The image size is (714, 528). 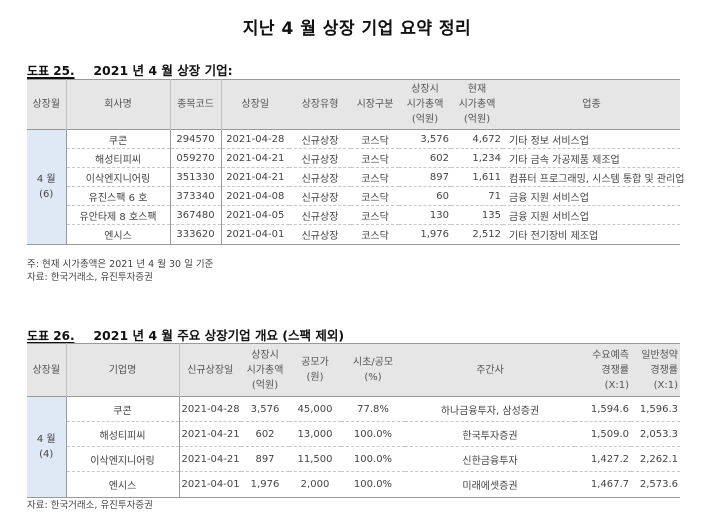 What do you see at coordinates (118, 215) in the screenshot?
I see `company-name: 유안타제 8 호스팩` at bounding box center [118, 215].